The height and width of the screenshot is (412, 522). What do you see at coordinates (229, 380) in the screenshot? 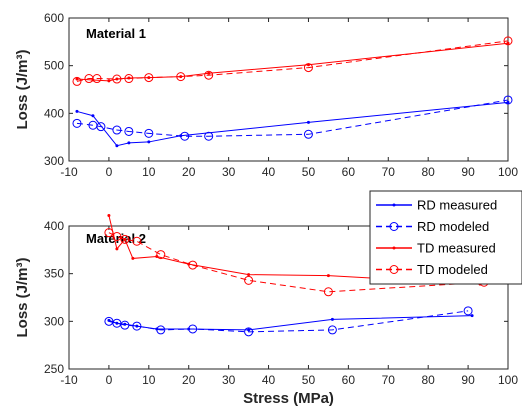
I see `x-tick-label: 30` at bounding box center [229, 380].